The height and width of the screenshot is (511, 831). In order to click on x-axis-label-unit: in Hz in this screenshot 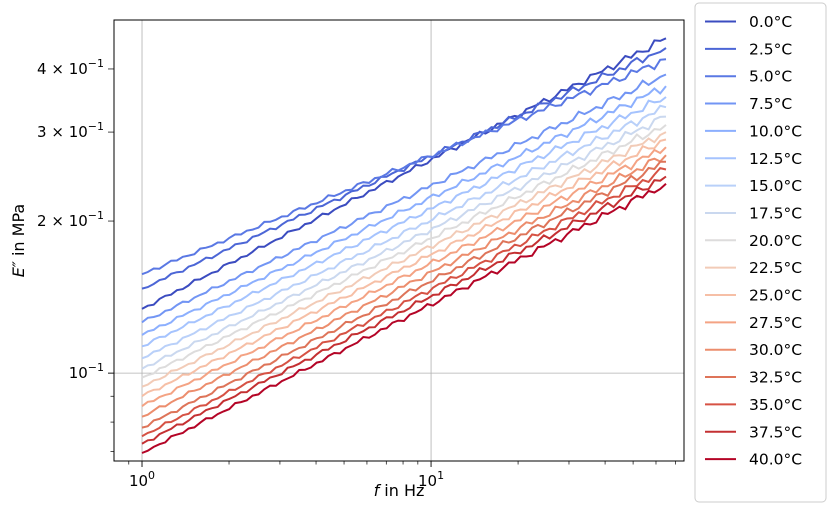, I will do `click(401, 490)`.